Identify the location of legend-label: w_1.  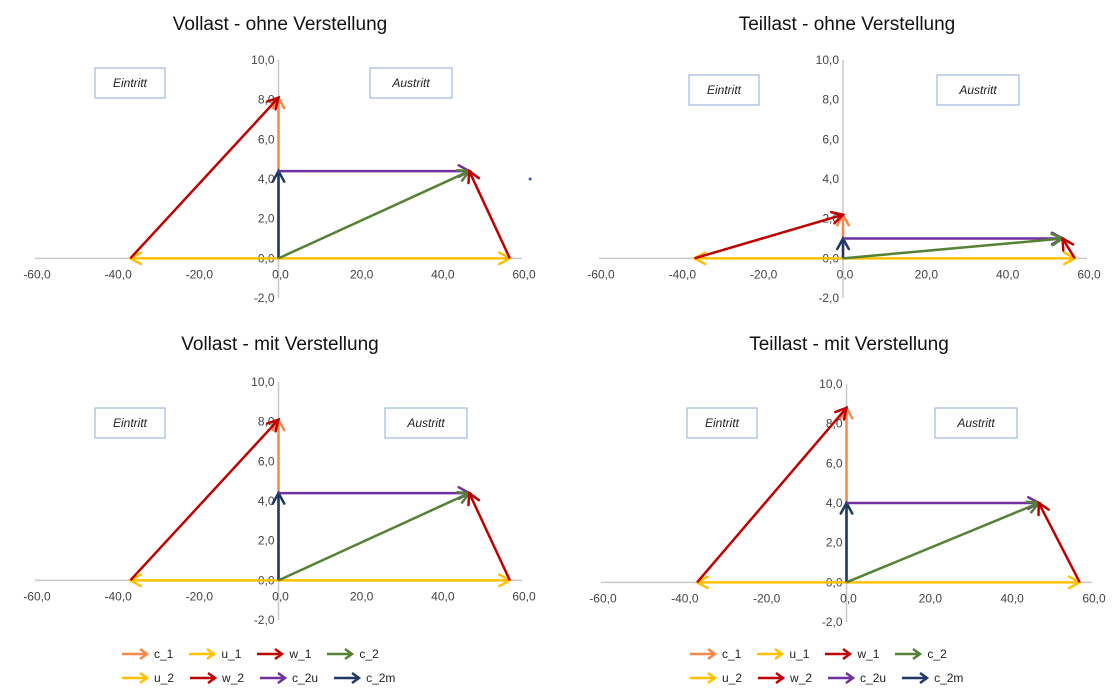
(300, 654).